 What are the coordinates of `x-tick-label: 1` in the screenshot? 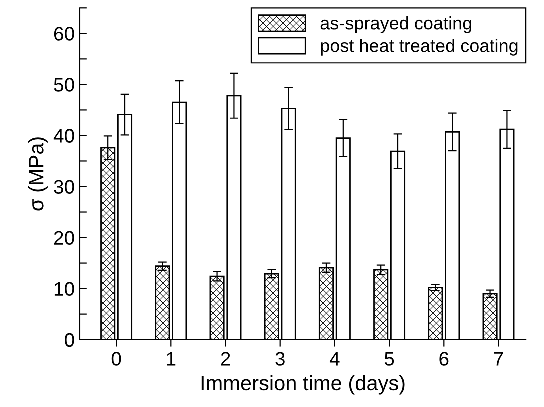 It's located at (171, 359).